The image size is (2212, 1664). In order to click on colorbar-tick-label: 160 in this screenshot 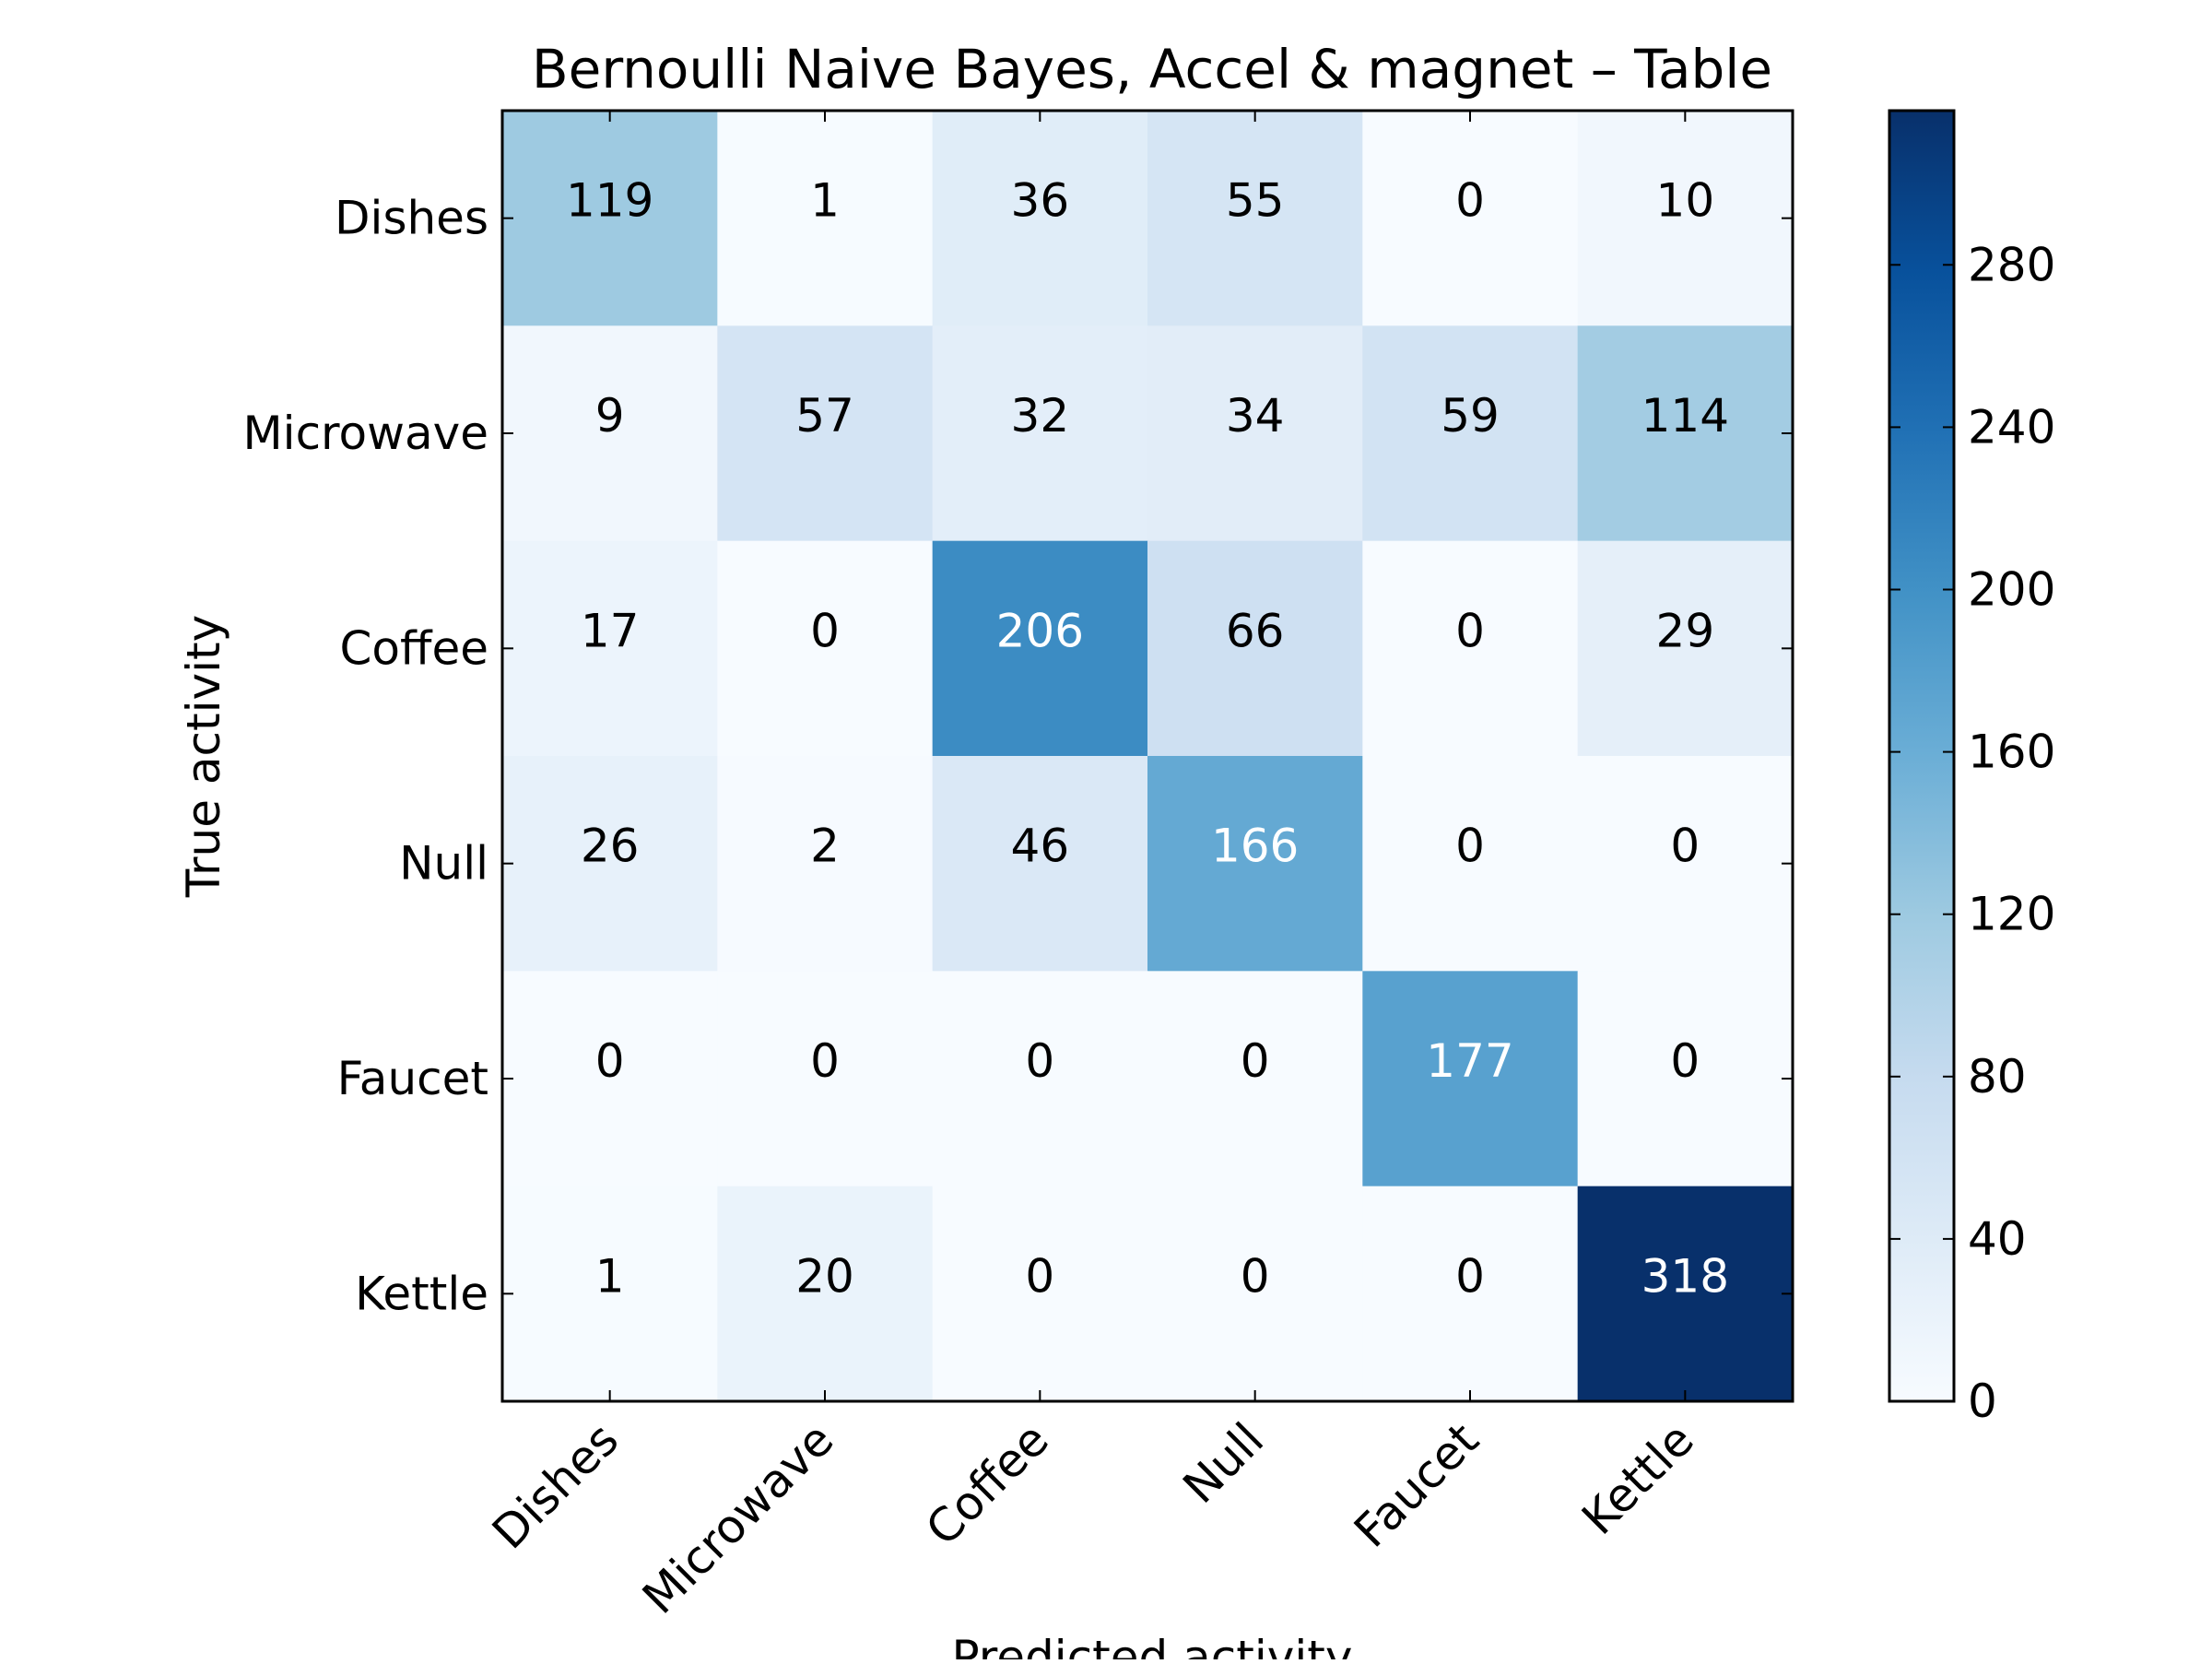, I will do `click(2011, 752)`.